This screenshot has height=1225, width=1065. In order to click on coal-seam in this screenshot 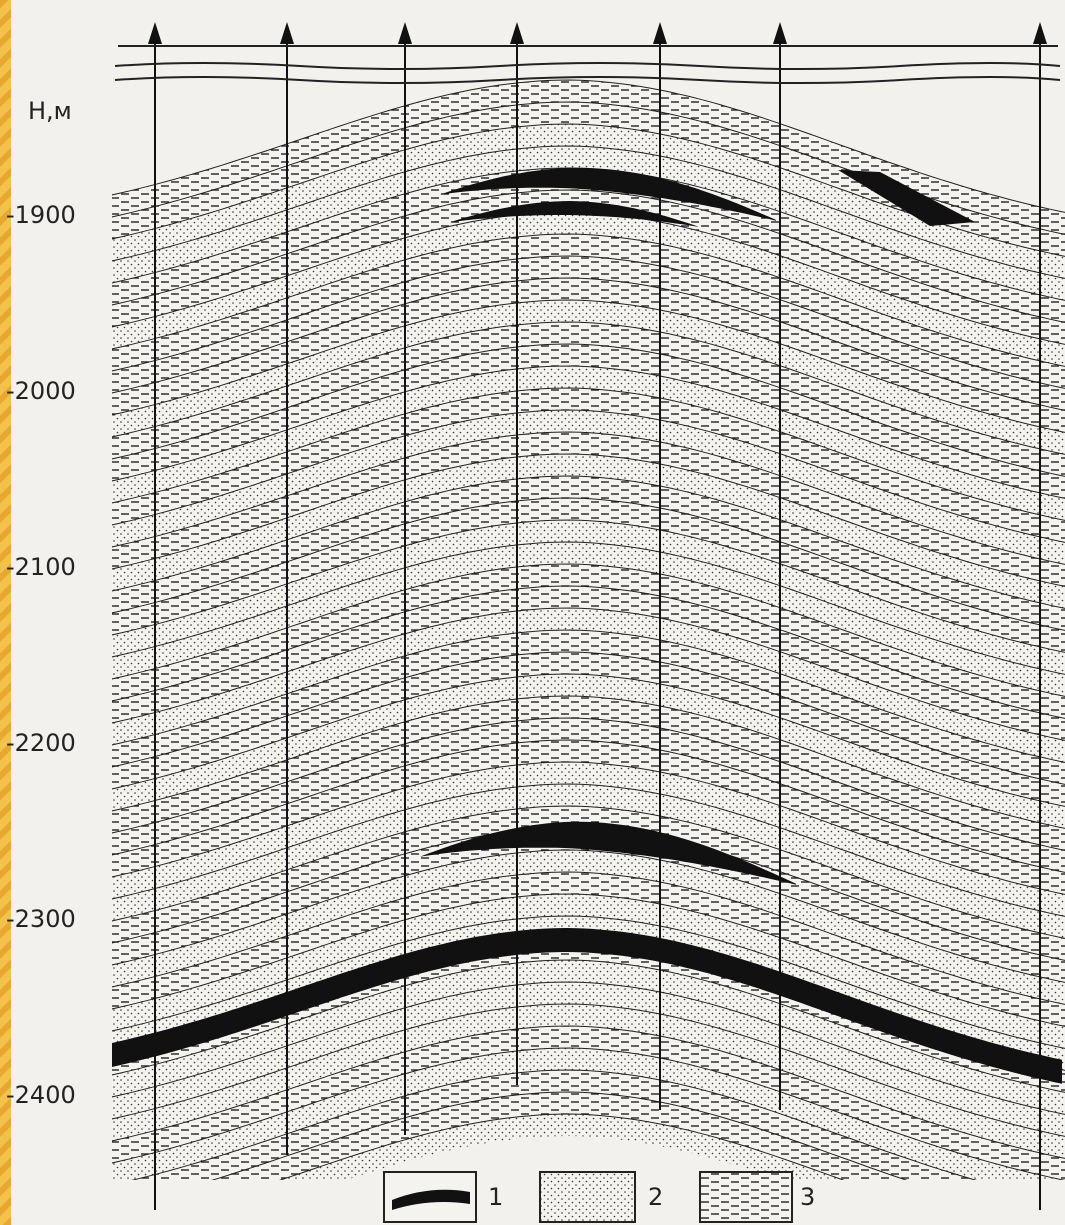, I will do `click(587, 1006)`.